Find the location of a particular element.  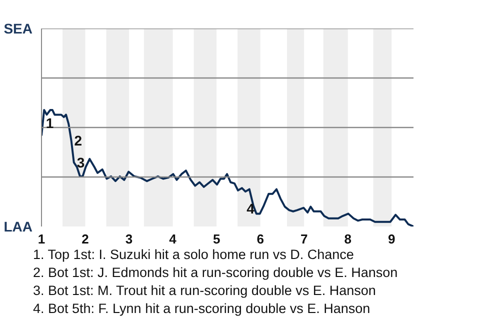

x-tick-label: 2 is located at coordinates (85, 239).